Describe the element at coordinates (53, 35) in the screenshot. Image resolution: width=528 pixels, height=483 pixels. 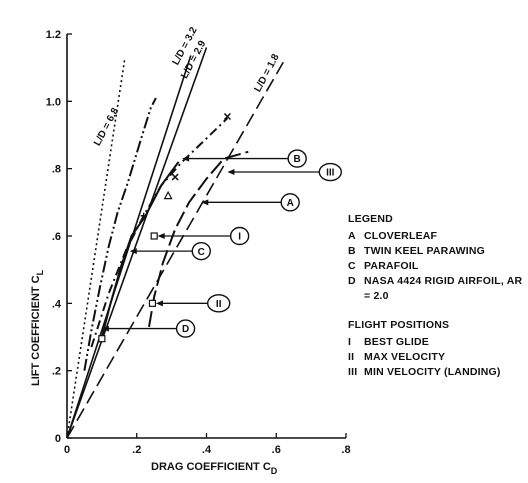
I see `y-tick-label: 1.2` at that location.